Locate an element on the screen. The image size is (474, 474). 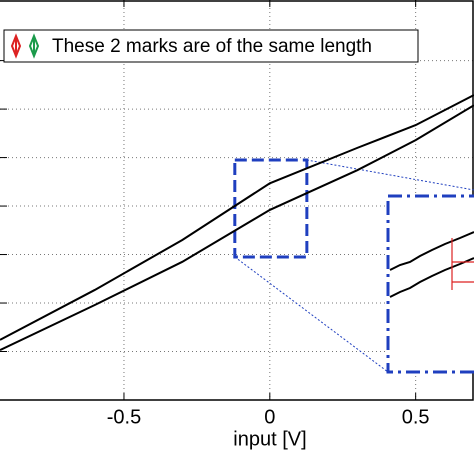
legend: These 2 marks are of the same length is located at coordinates (211, 46).